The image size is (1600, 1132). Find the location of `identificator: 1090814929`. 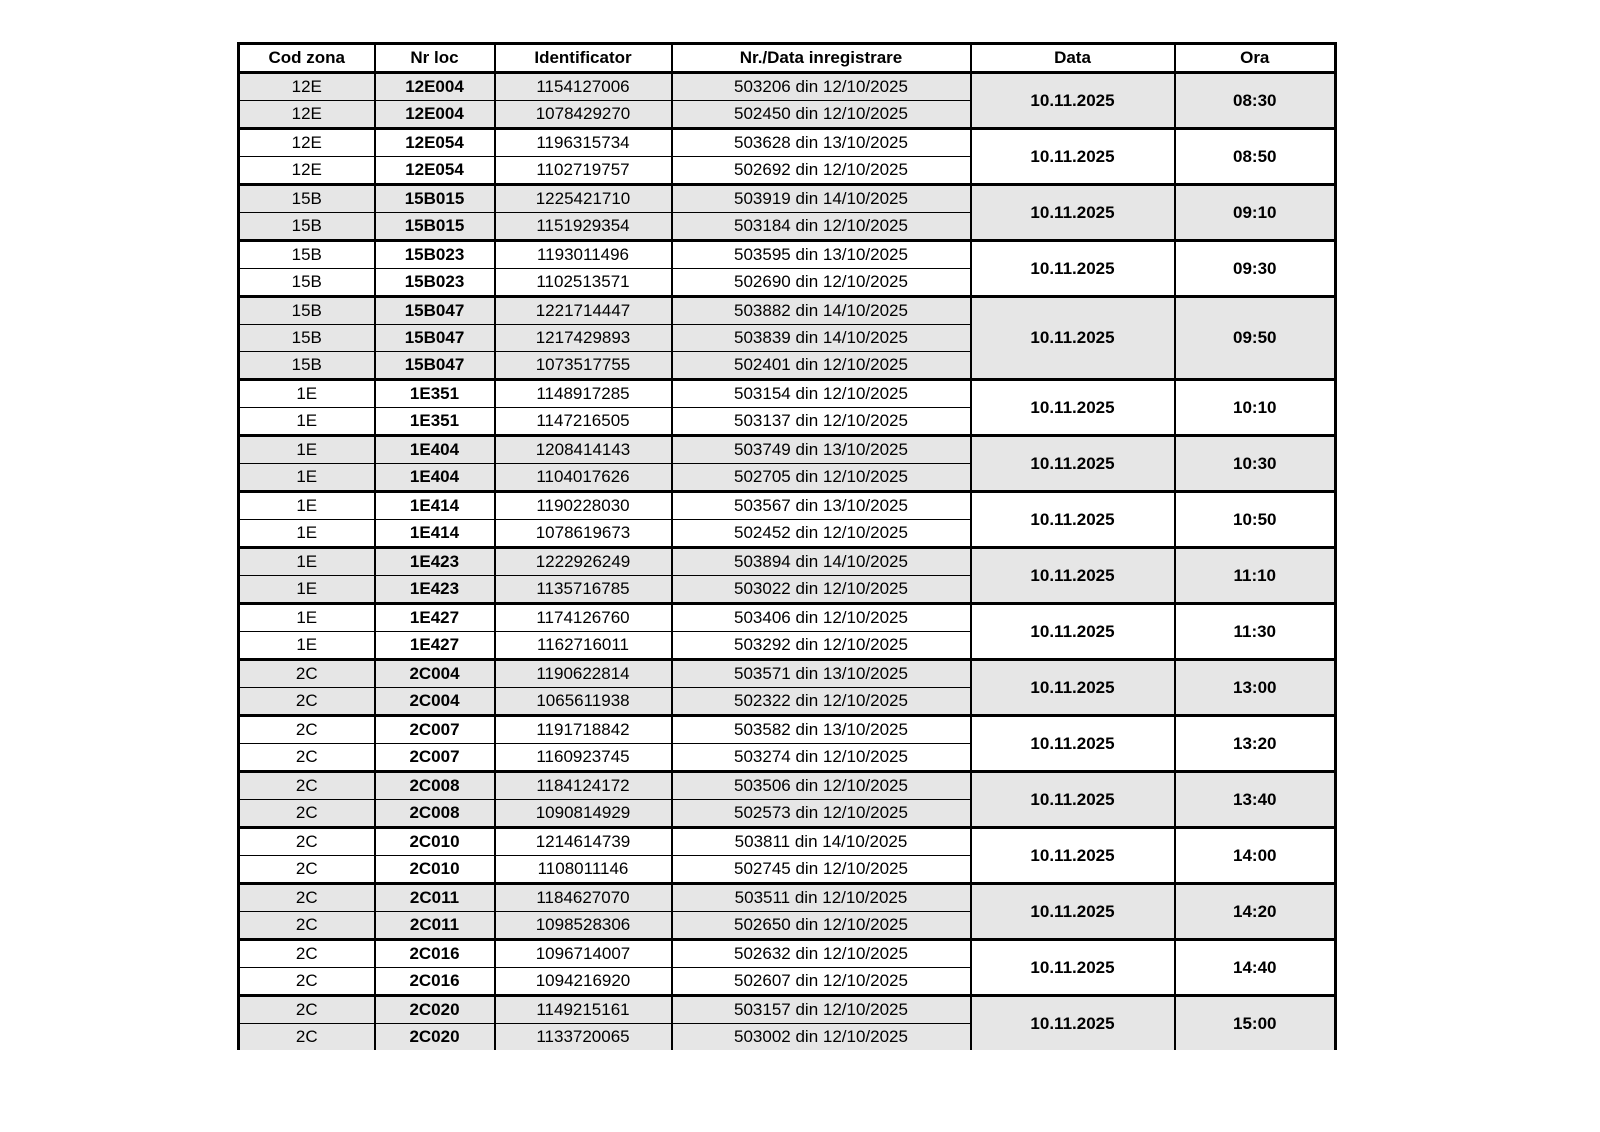

identificator: 1090814929 is located at coordinates (583, 813).